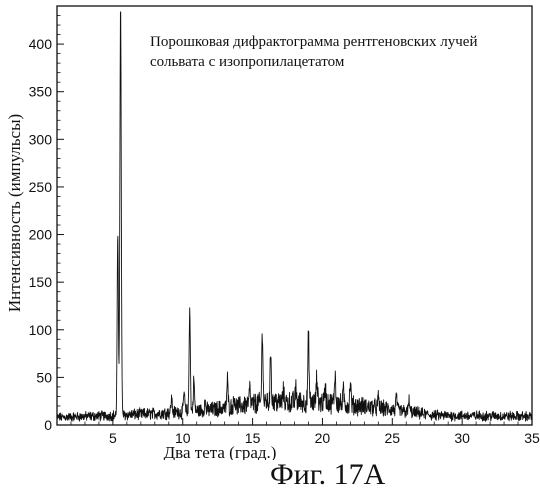  I want to click on y-tick-label-0: 0, so click(48, 425).